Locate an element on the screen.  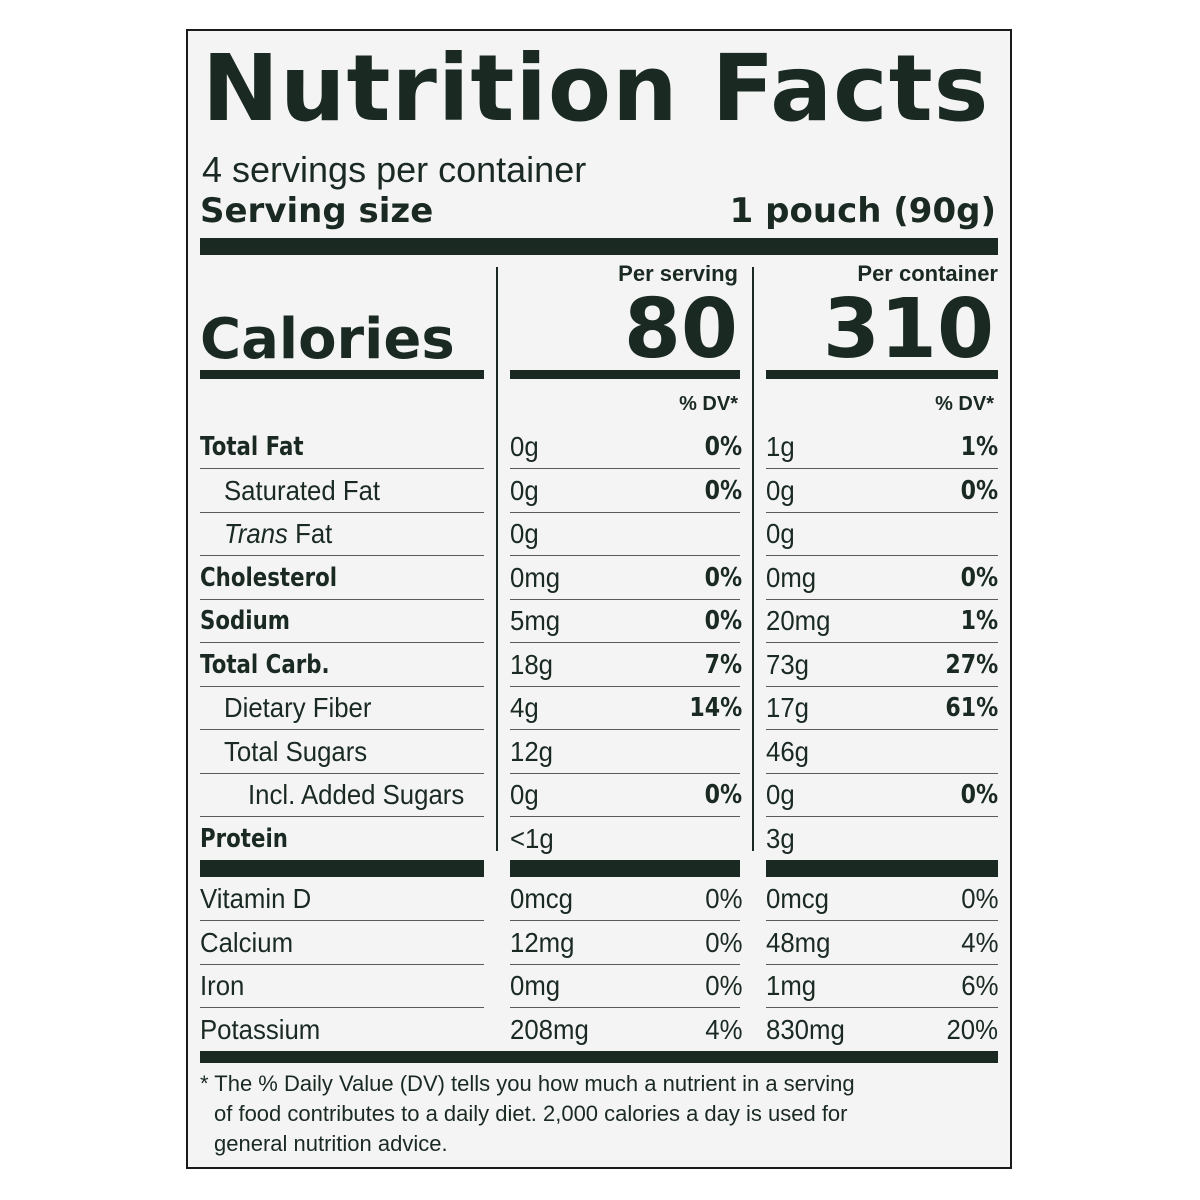
container-dv: 6% is located at coordinates (979, 985).